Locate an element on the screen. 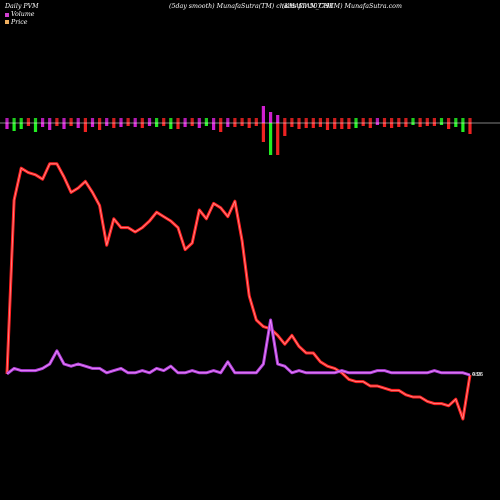  legend-item-price: Price is located at coordinates (20, 23).